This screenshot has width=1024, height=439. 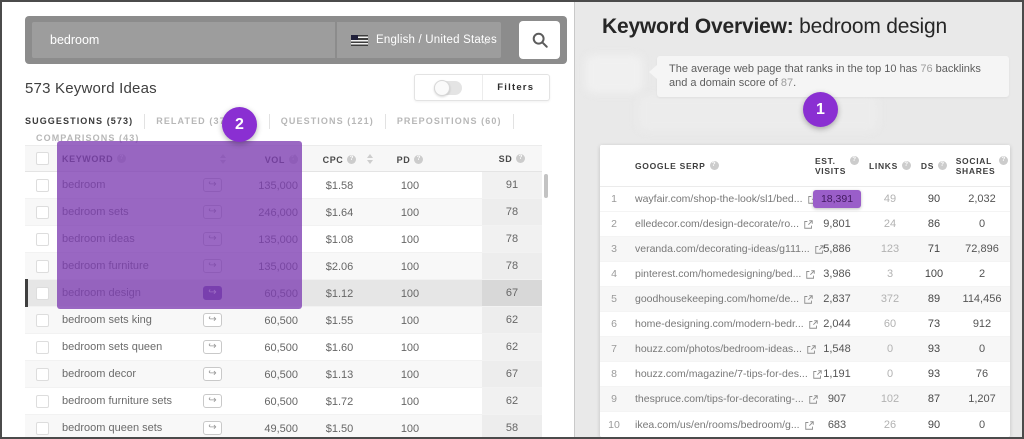 What do you see at coordinates (614, 299) in the screenshot?
I see `rank-cell: 5` at bounding box center [614, 299].